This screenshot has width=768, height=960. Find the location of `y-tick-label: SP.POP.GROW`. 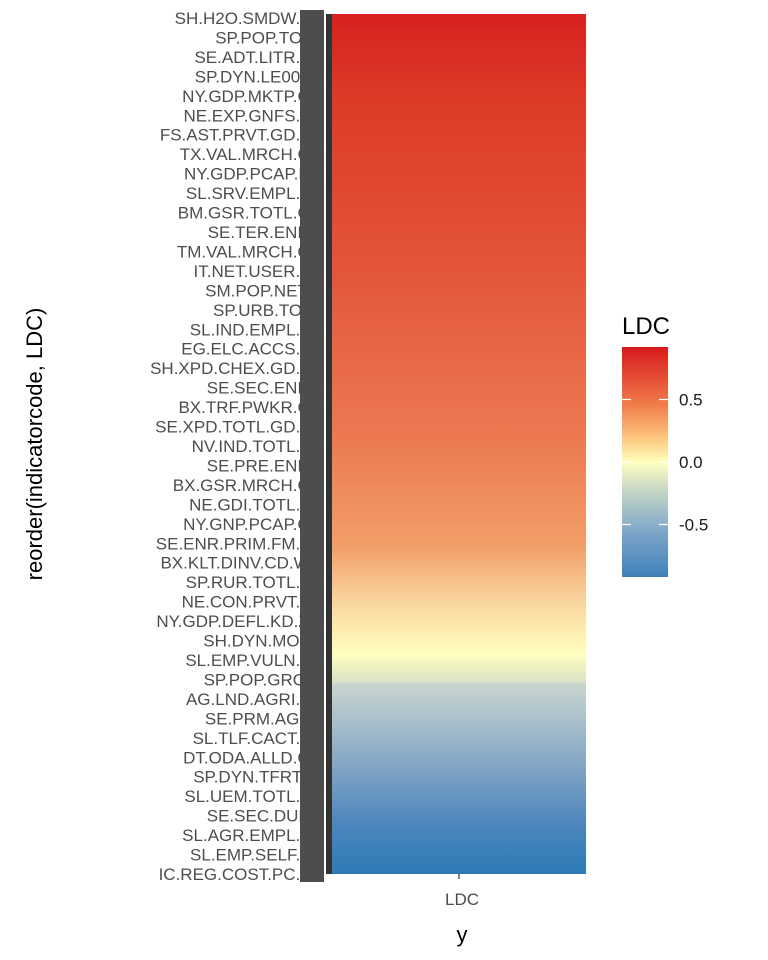

y-tick-label: SP.POP.GROW is located at coordinates (263, 679).